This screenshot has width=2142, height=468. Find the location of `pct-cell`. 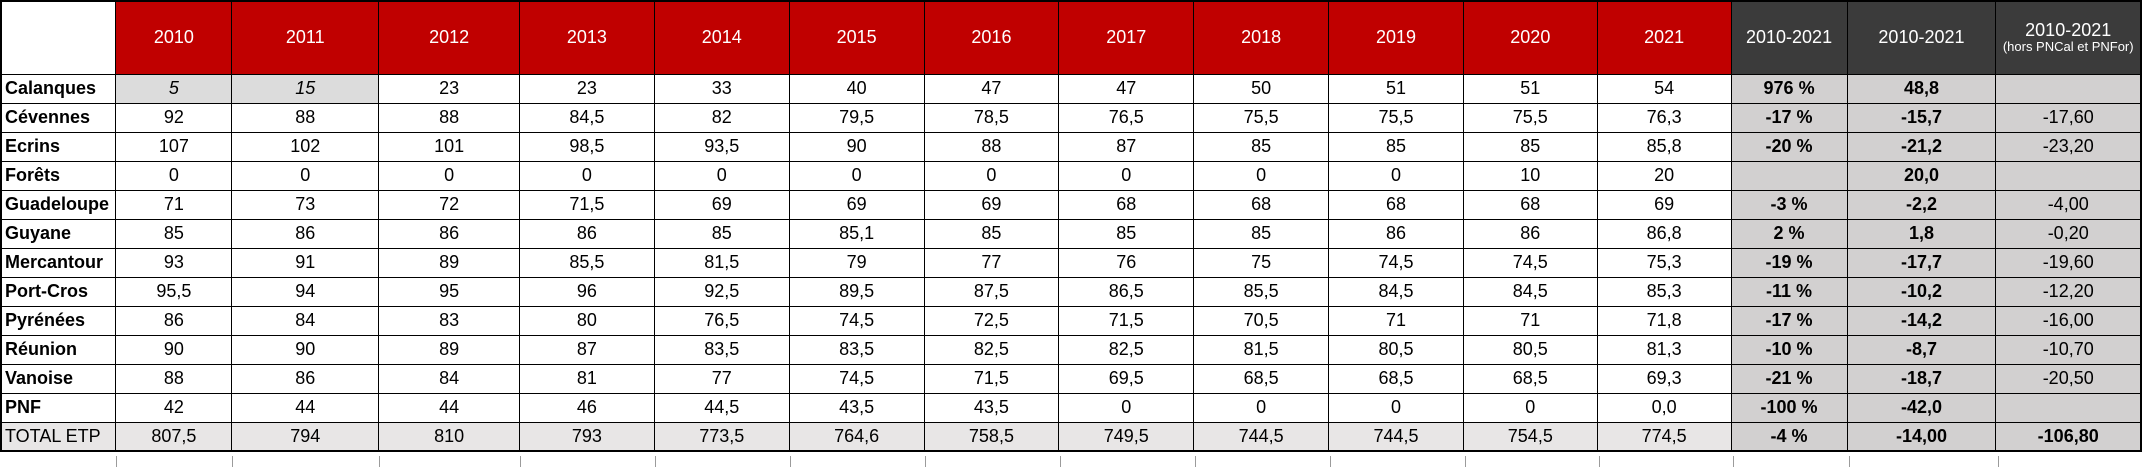

pct-cell is located at coordinates (1789, 175).